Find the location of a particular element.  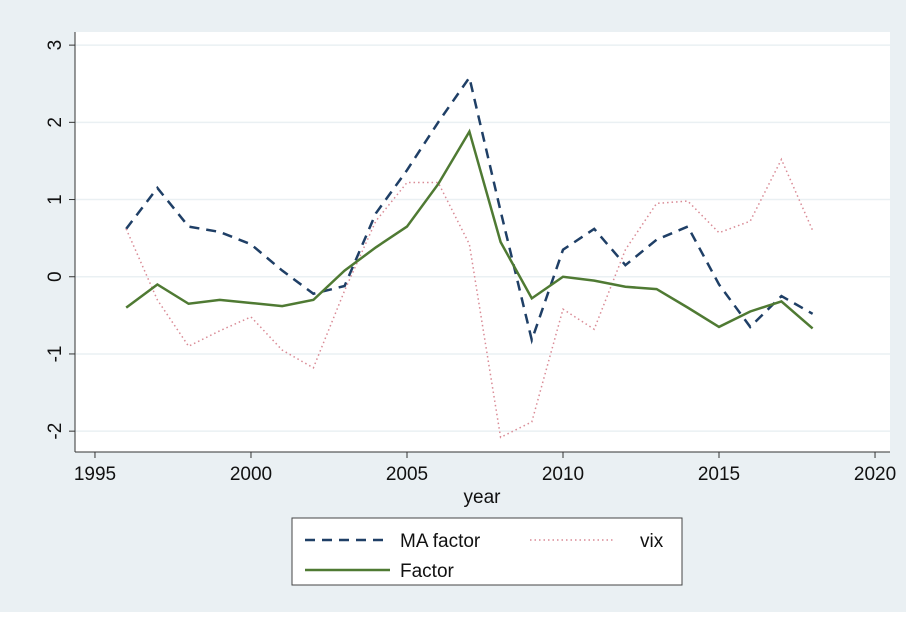

y-tick-label: 3 is located at coordinates (55, 45).